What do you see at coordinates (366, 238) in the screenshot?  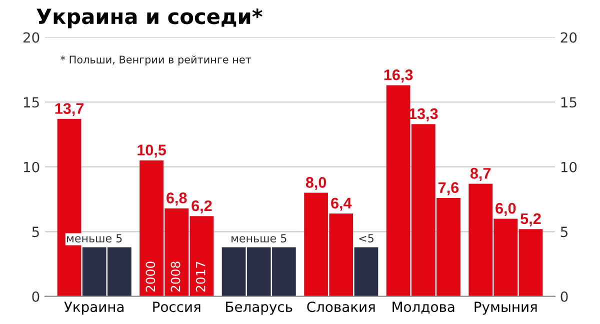 I see `data-label: <5` at bounding box center [366, 238].